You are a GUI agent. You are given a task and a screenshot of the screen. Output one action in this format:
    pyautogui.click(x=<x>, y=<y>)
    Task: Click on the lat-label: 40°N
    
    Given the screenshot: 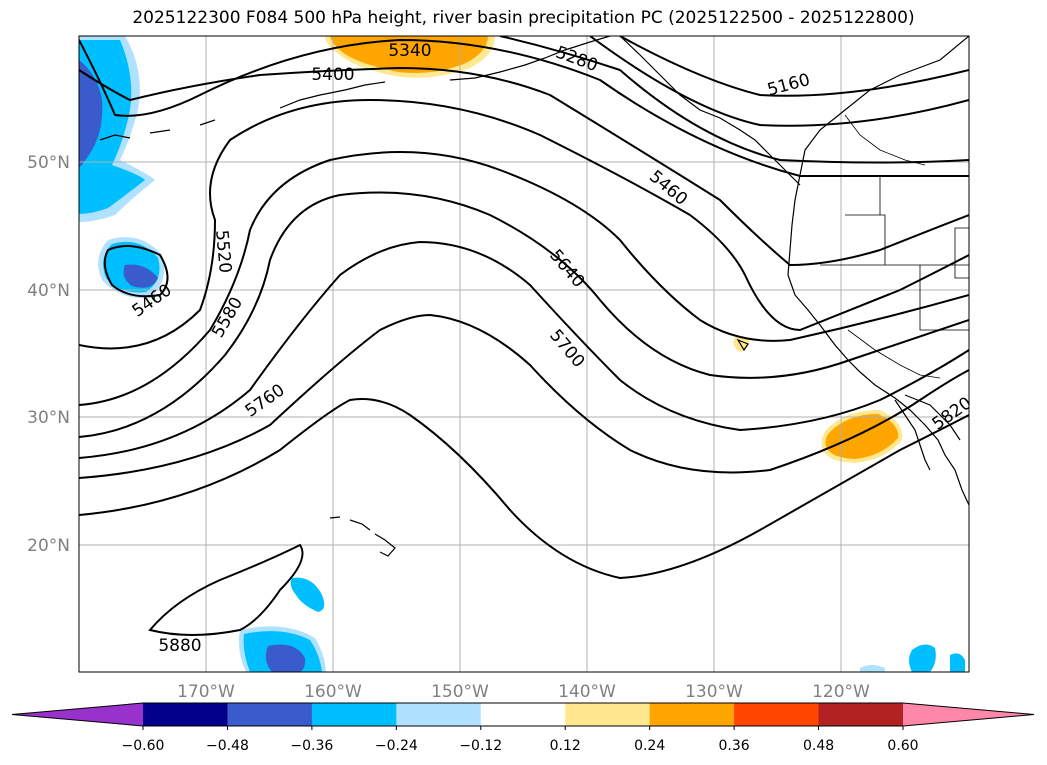 What is the action you would take?
    pyautogui.click(x=48, y=291)
    